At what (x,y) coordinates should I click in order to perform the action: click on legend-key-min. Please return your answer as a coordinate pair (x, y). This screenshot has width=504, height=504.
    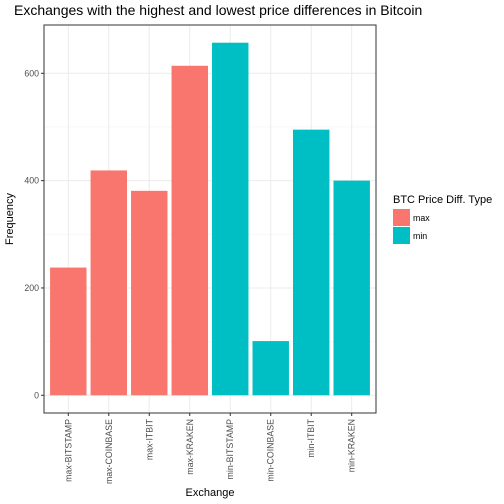
    Looking at the image, I should click on (401, 235).